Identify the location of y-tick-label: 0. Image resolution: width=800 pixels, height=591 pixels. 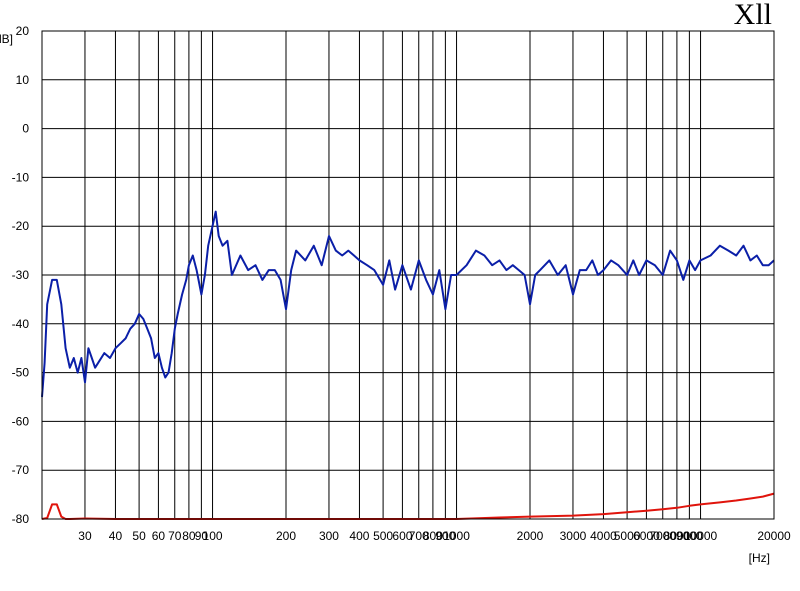
(25, 129).